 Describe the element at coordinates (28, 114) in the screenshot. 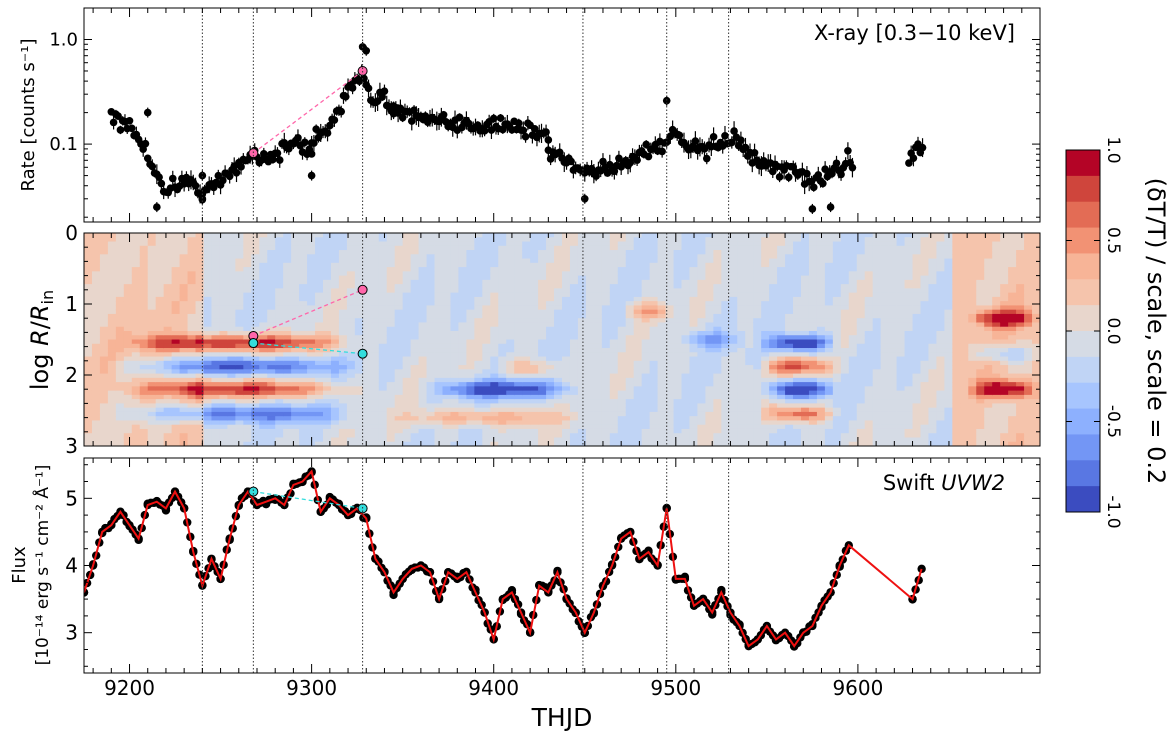

I see `xray-ylabel: Rate [counts s⁻¹]` at that location.